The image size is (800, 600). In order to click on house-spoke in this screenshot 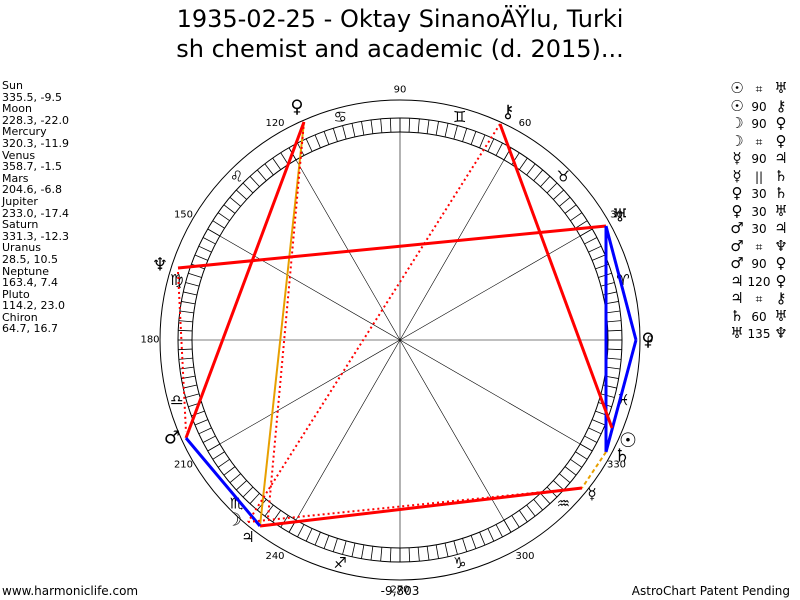, I will do `click(304, 395)`.